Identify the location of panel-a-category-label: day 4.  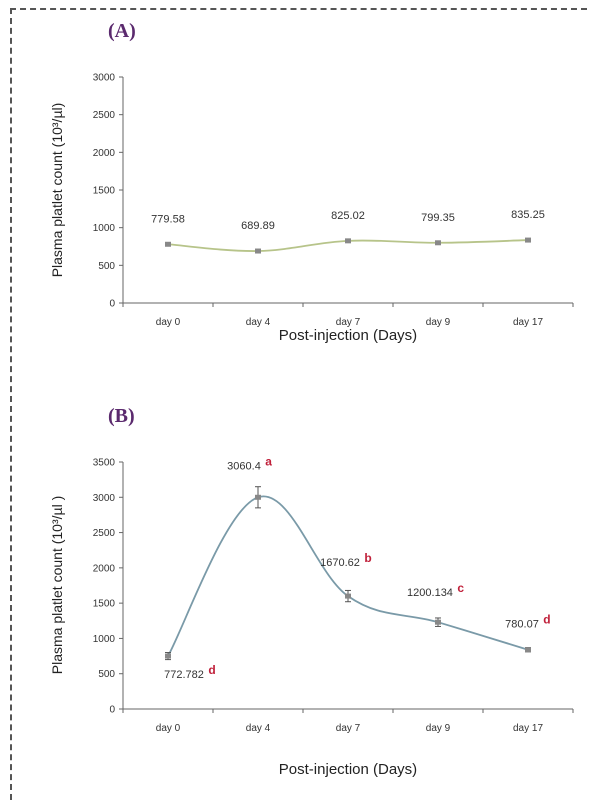
(258, 322).